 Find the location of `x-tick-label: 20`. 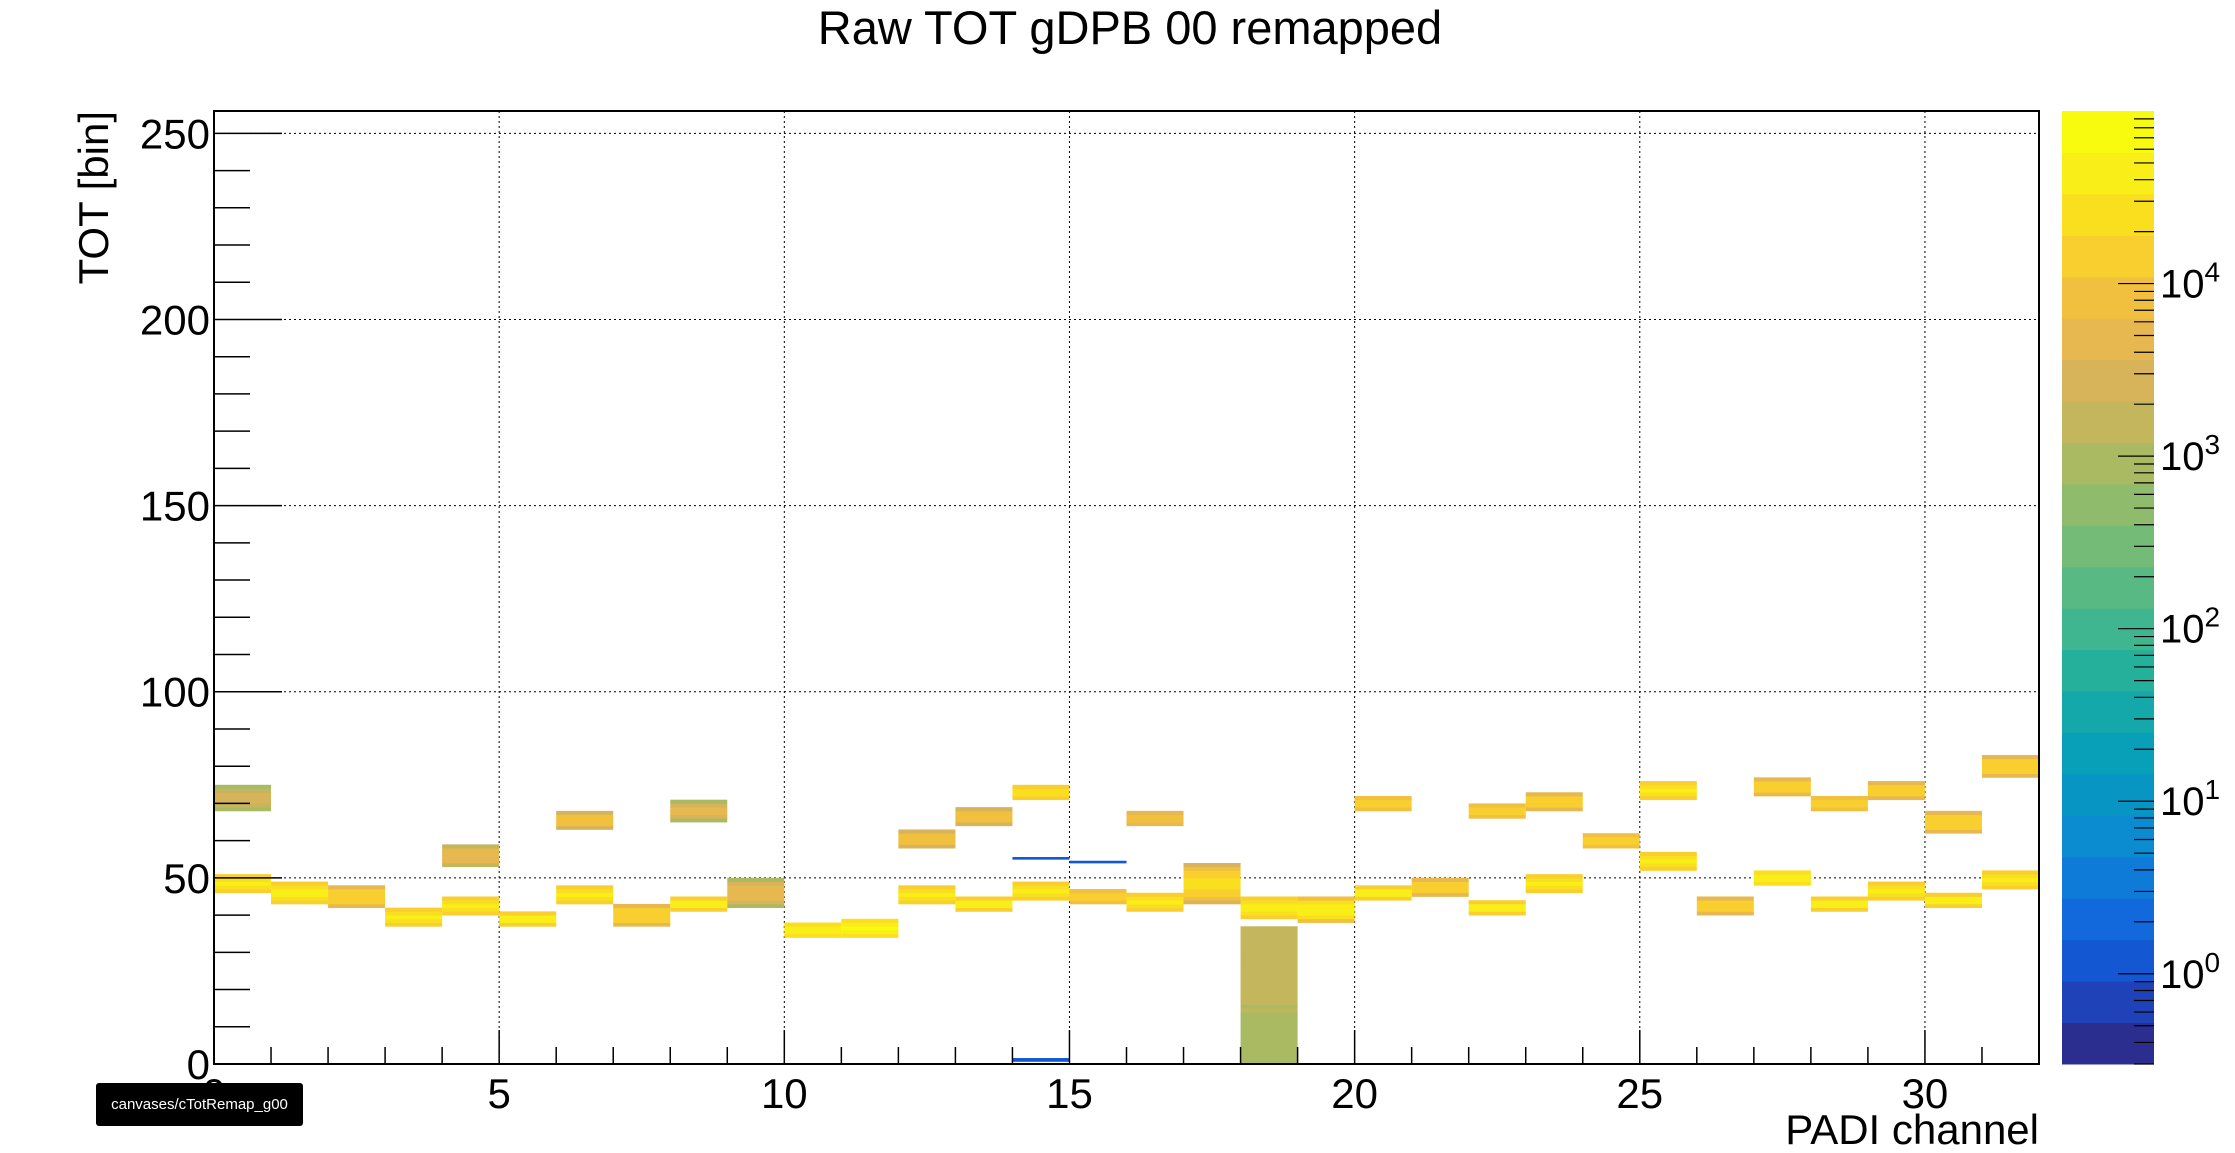

x-tick-label: 20 is located at coordinates (1354, 1093).